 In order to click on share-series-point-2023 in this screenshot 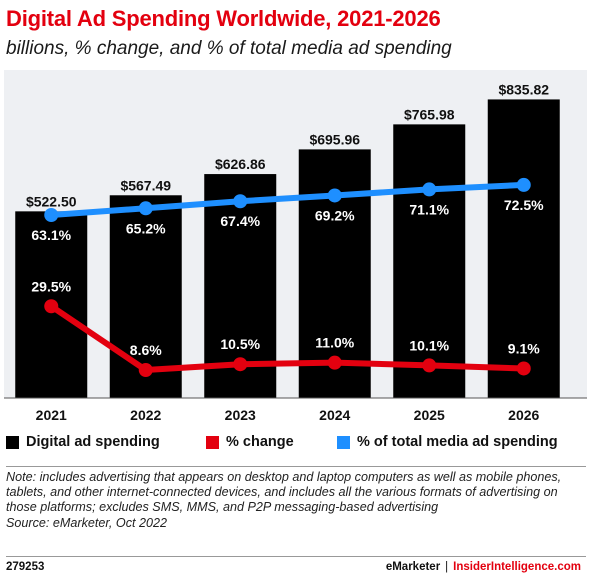, I will do `click(240, 201)`.